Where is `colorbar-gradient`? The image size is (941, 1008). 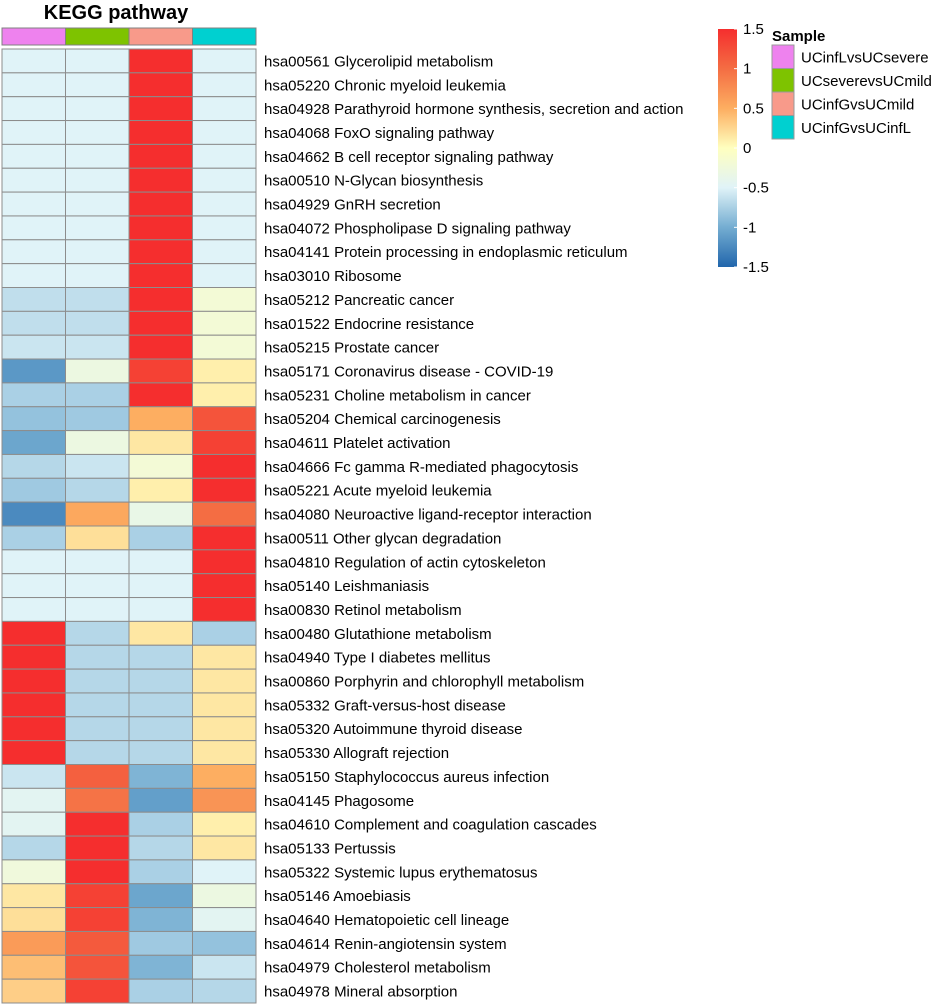
colorbar-gradient is located at coordinates (727, 148).